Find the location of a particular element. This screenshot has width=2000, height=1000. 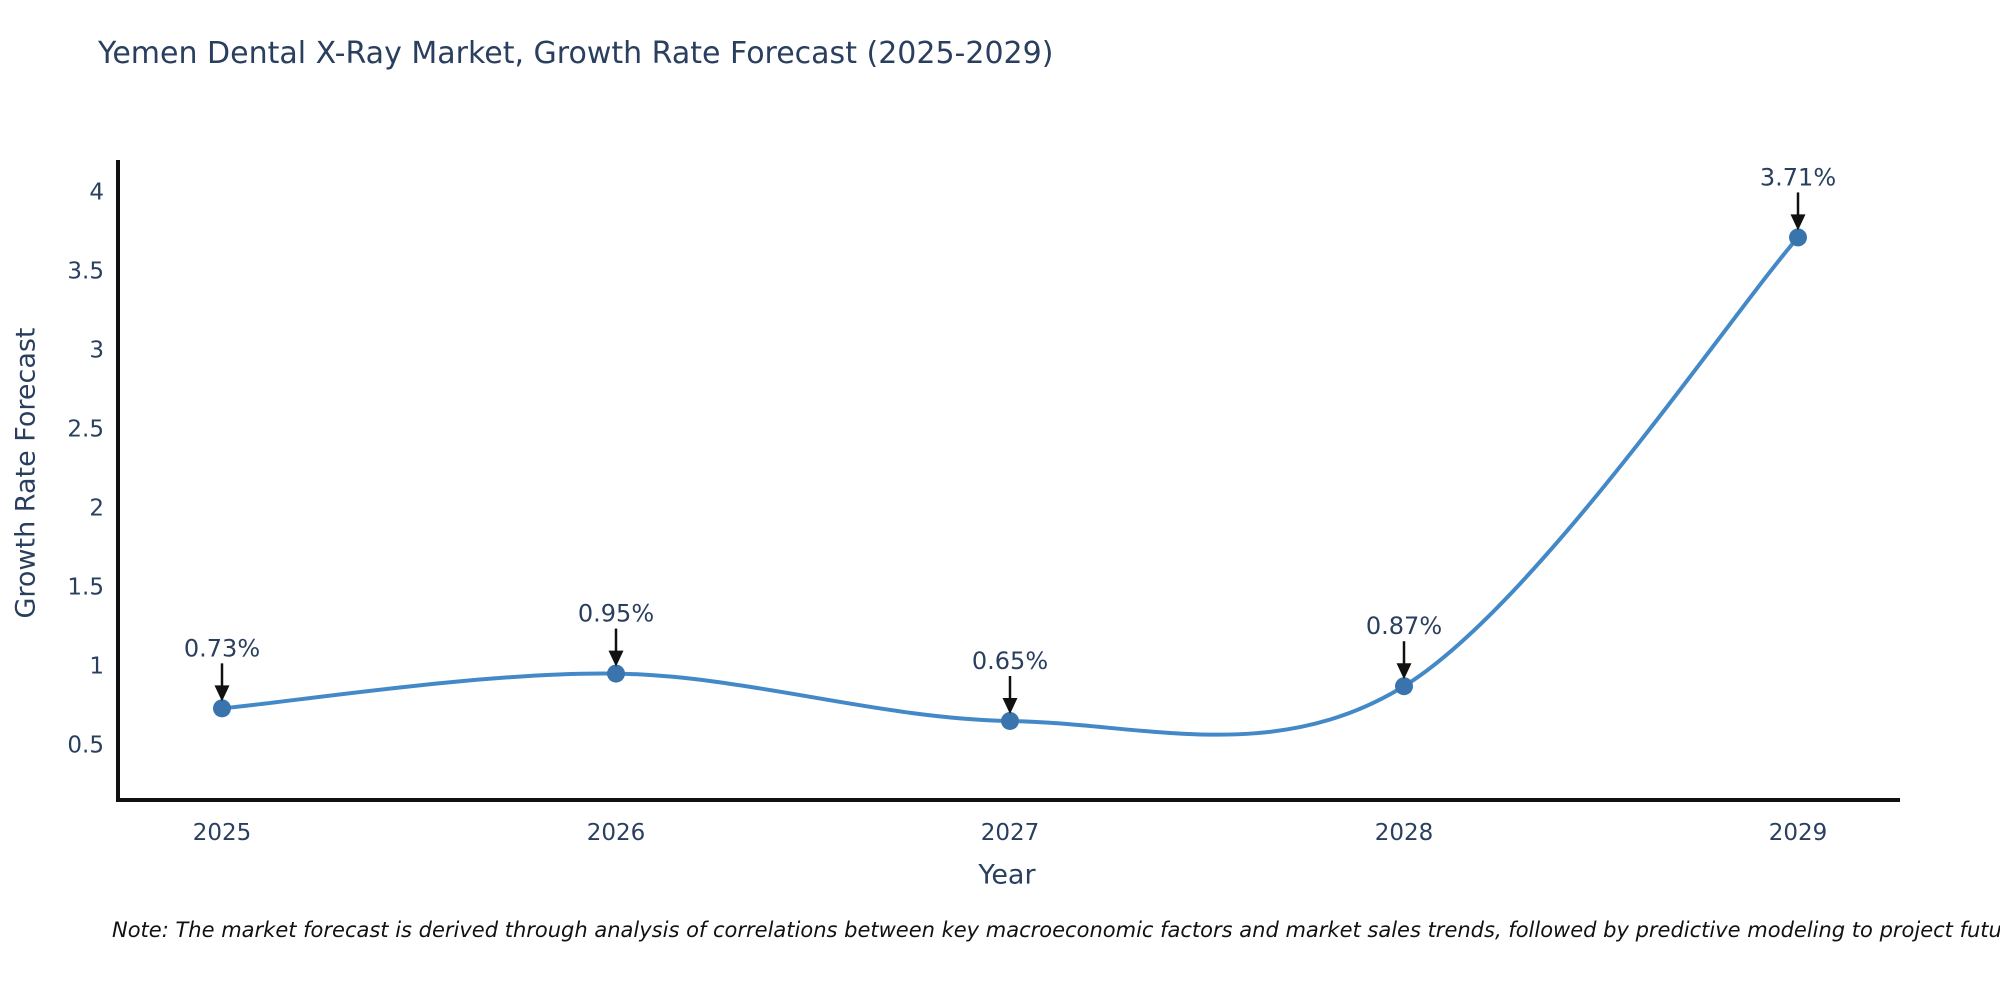

annotation-label: 0.87% is located at coordinates (1404, 626).